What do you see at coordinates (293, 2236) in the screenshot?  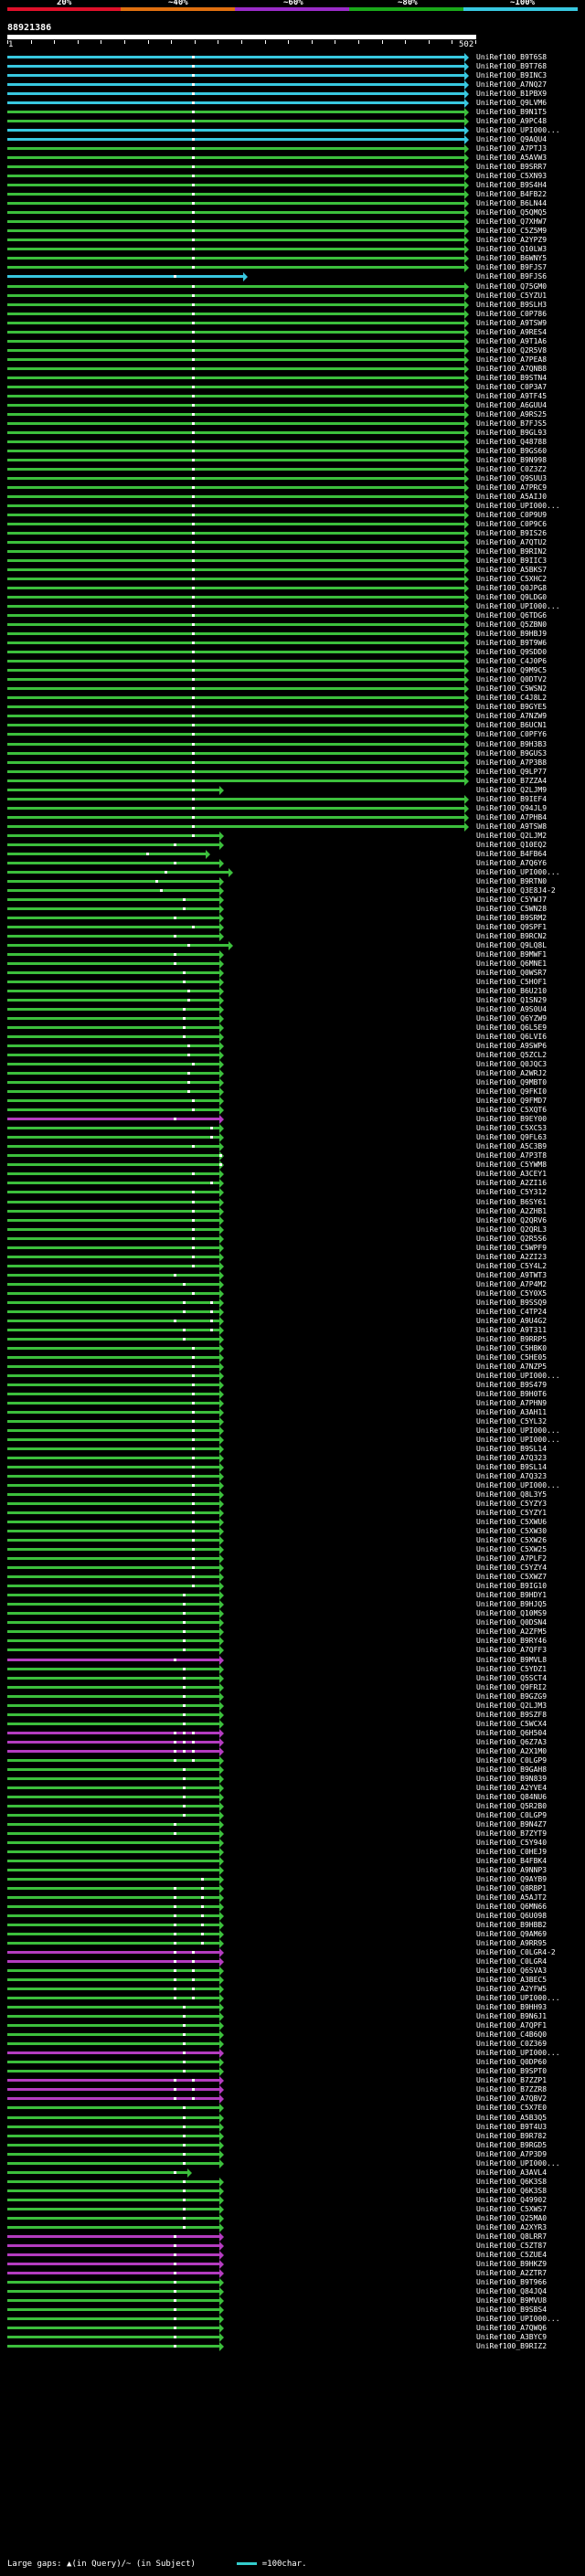 I see `hit-row: UniRef100_Q8LRR7` at bounding box center [293, 2236].